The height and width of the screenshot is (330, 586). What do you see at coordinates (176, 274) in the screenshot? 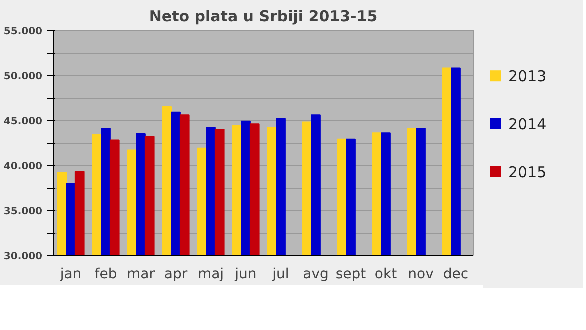
I see `x-tick-label: apr` at bounding box center [176, 274].